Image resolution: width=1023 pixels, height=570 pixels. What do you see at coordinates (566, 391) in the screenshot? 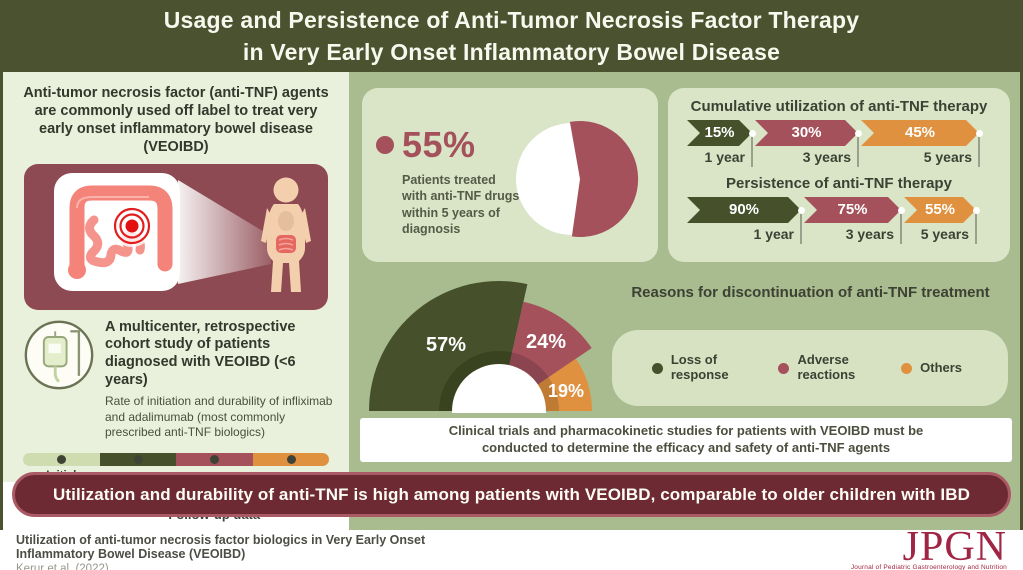
I see `donut-value-others: 19%` at bounding box center [566, 391].